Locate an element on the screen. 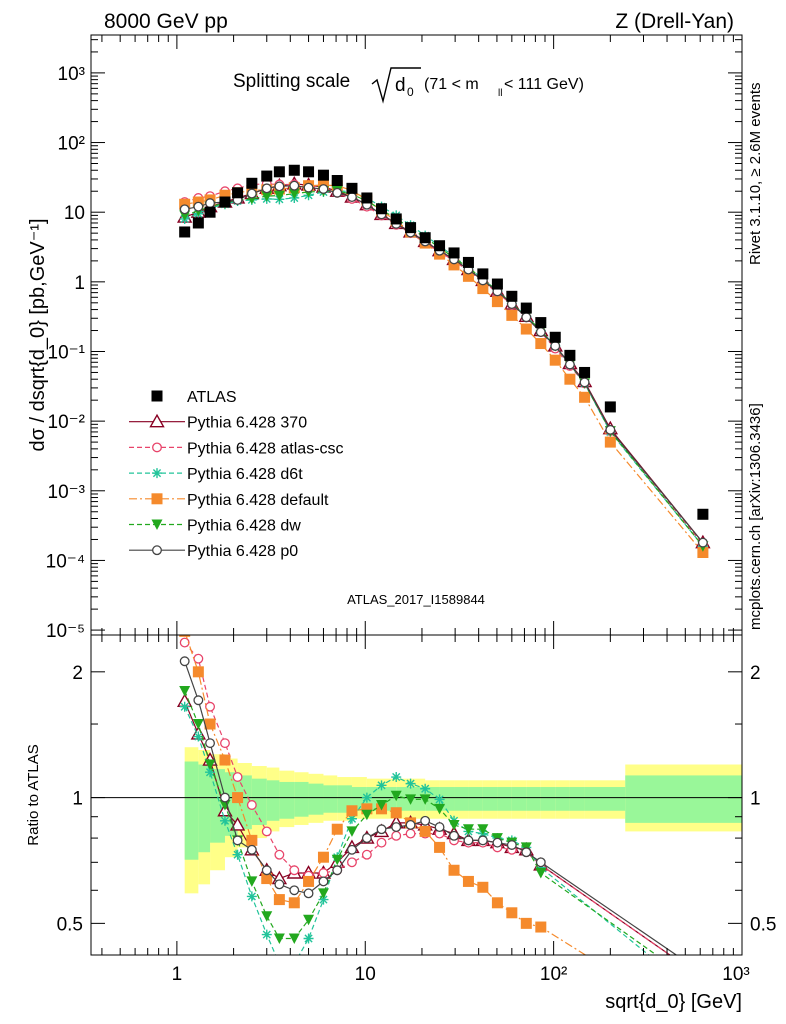  title-main: Splitting scale is located at coordinates (291, 81).